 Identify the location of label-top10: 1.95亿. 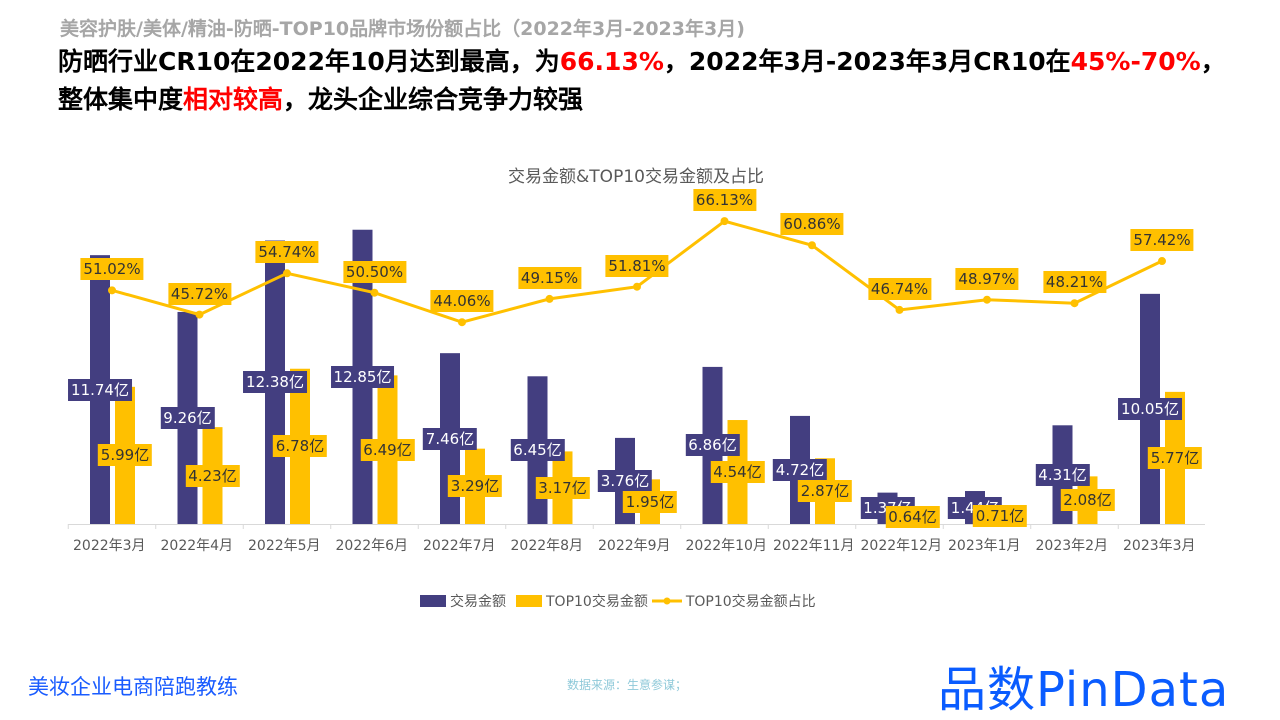
(650, 501).